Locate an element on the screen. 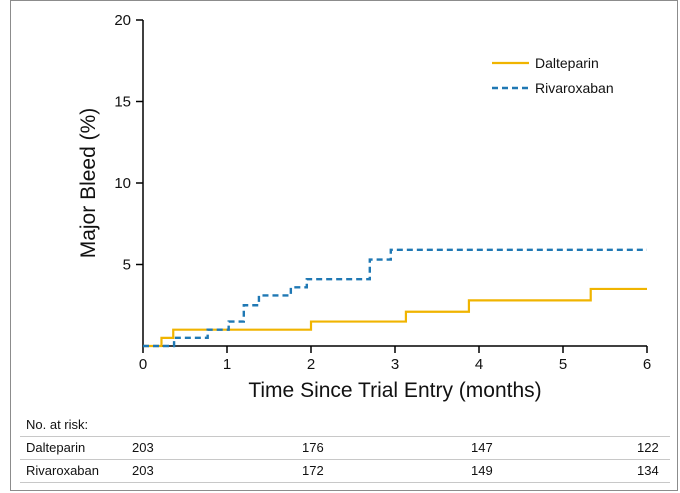 The image size is (680, 493). risk-label-rivaroxaban: Rivaroxaban is located at coordinates (62, 470).